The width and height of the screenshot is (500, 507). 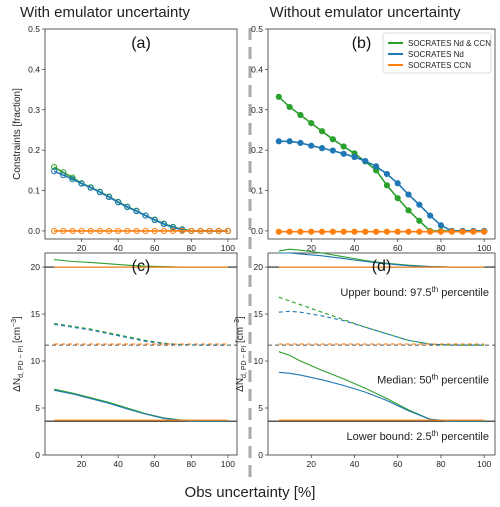 What do you see at coordinates (259, 361) in the screenshot?
I see `y-tick-label: 10` at bounding box center [259, 361].